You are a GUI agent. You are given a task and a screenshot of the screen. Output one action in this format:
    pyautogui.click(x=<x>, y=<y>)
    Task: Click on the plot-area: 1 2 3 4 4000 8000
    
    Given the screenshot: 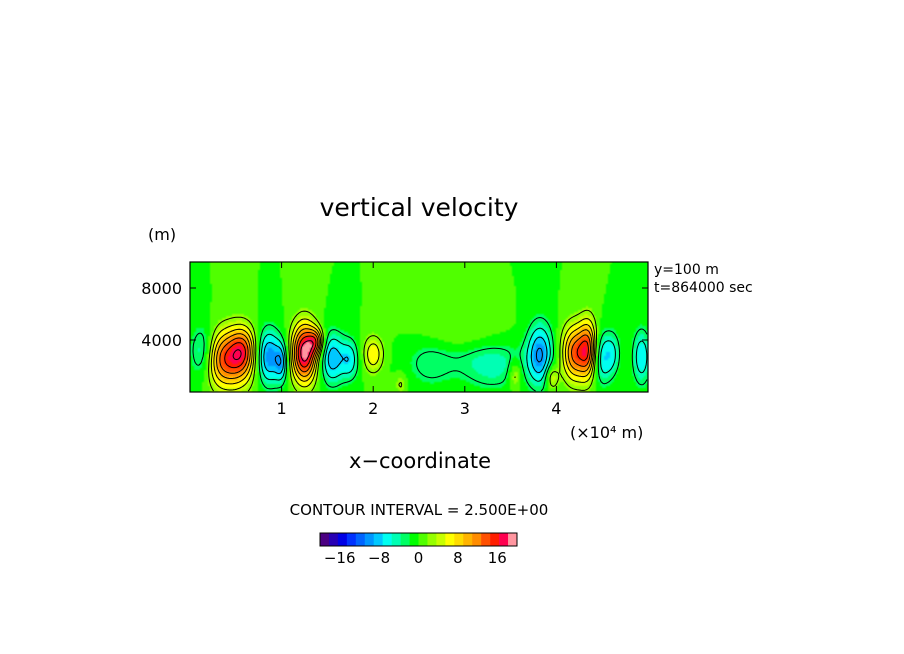 What is the action you would take?
    pyautogui.click(x=395, y=339)
    